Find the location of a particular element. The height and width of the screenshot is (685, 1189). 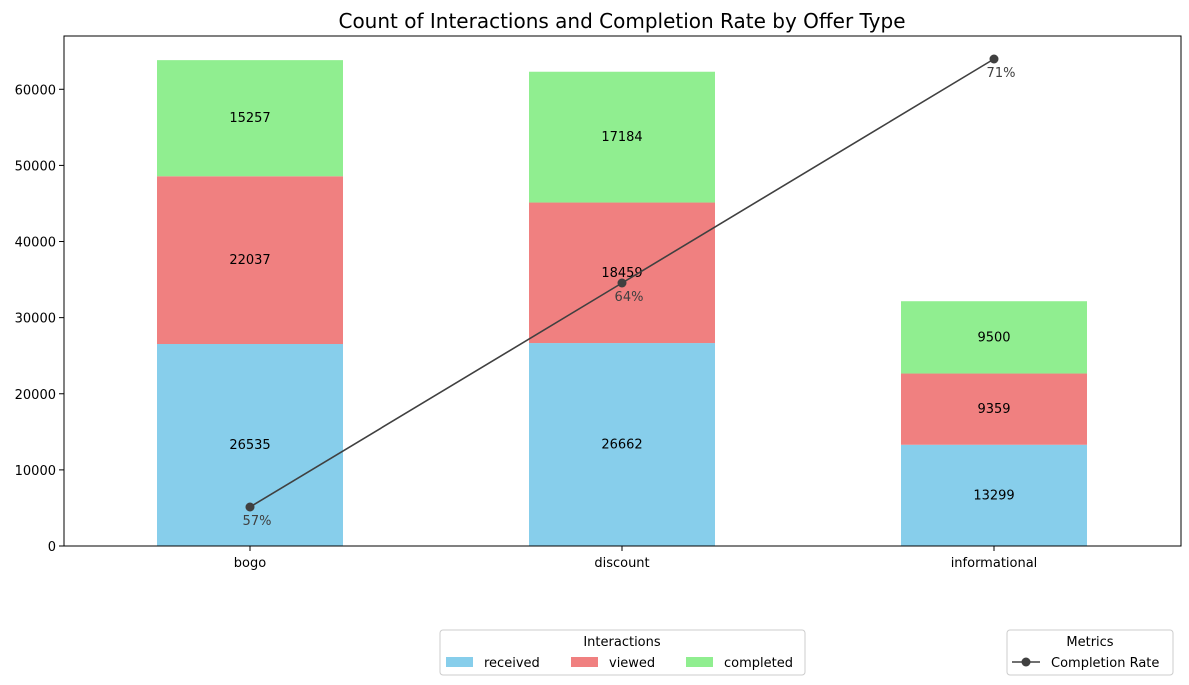

bar-viewed-informational is located at coordinates (994, 409).